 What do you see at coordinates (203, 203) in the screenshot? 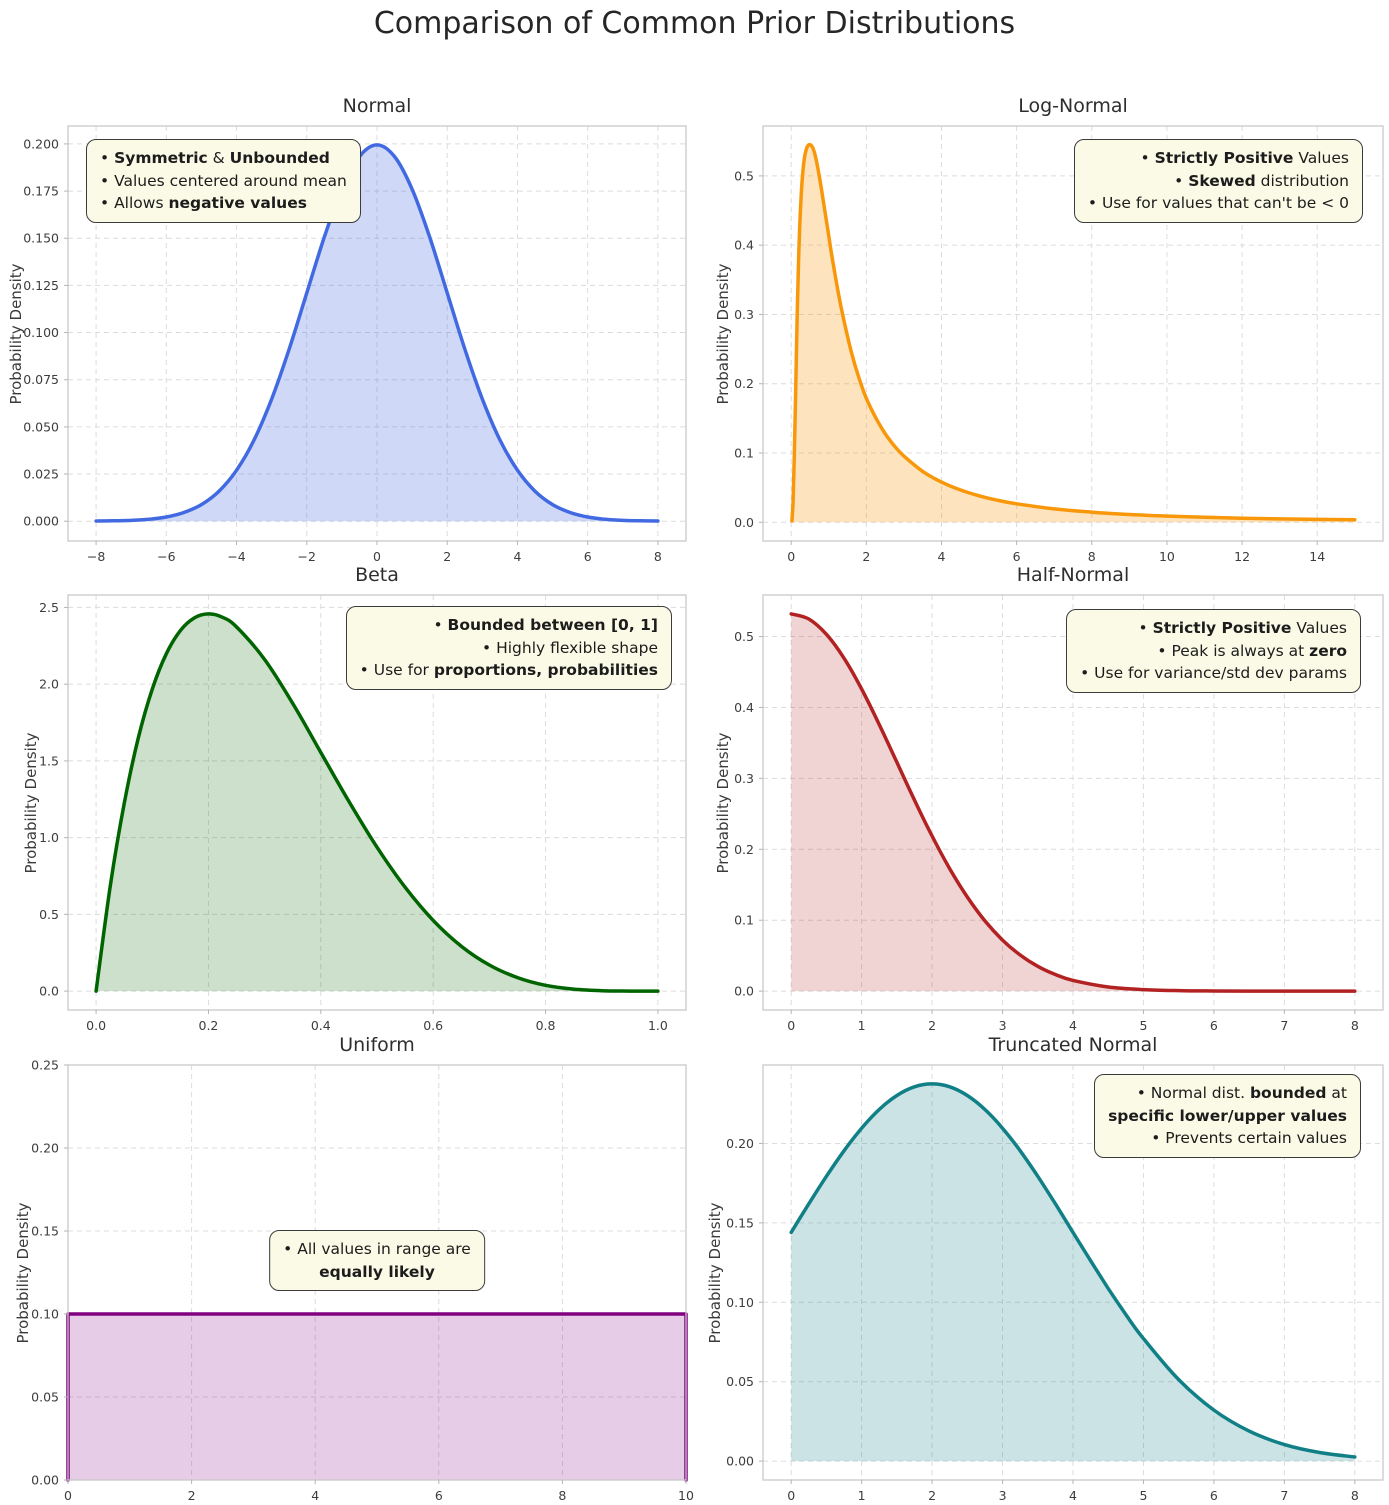
I see `annotation-line: • Allows negative values` at bounding box center [203, 203].